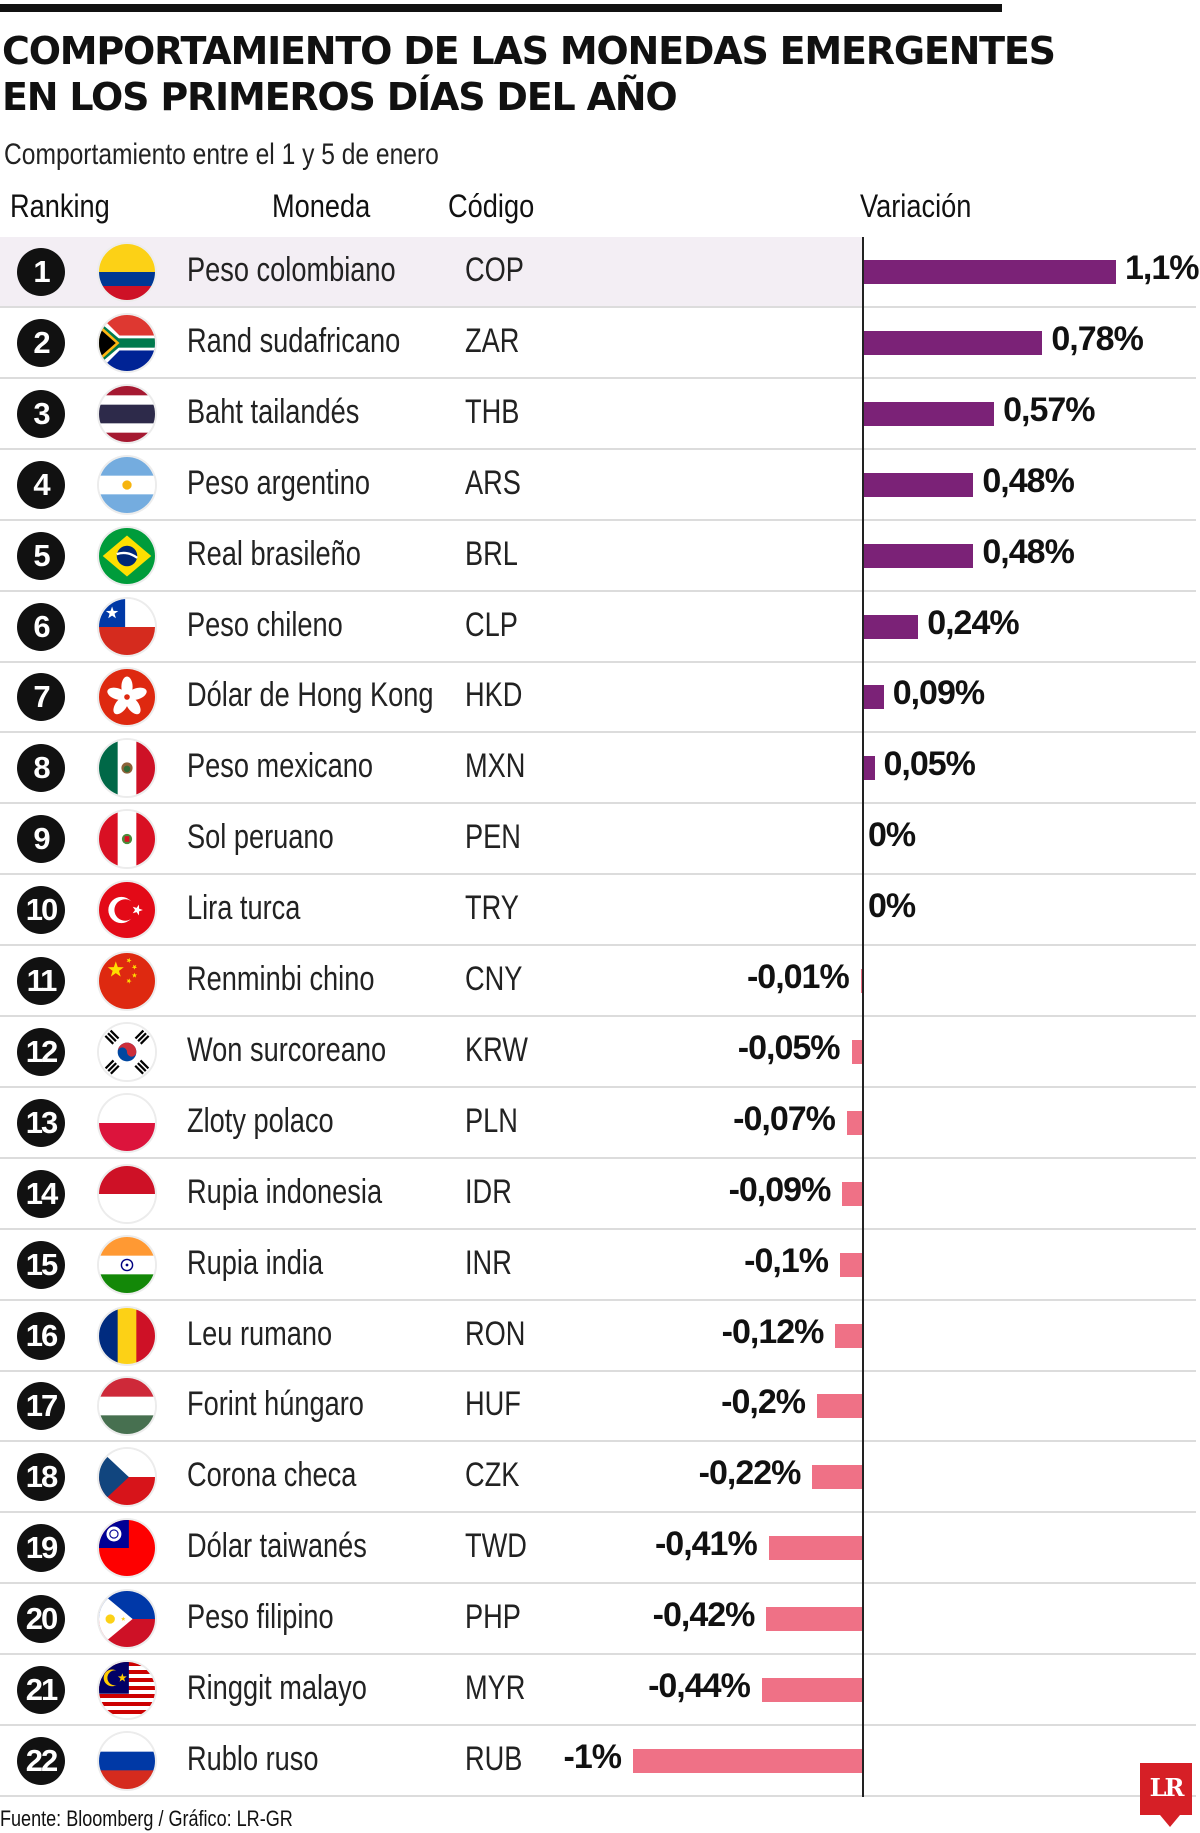 The width and height of the screenshot is (1200, 1833). Describe the element at coordinates (493, 1404) in the screenshot. I see `currency-code: HUF` at that location.